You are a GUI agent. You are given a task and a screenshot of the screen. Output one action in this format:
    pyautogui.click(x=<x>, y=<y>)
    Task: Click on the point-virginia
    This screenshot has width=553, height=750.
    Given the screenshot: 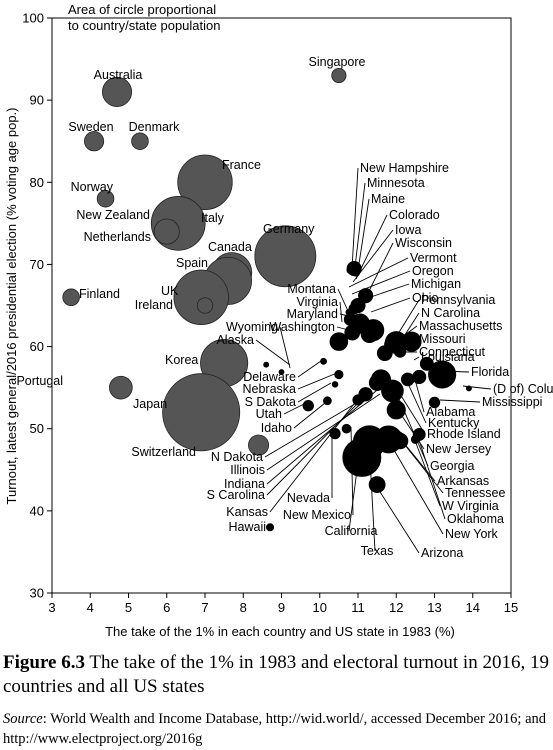 What is the action you would take?
    pyautogui.click(x=339, y=341)
    